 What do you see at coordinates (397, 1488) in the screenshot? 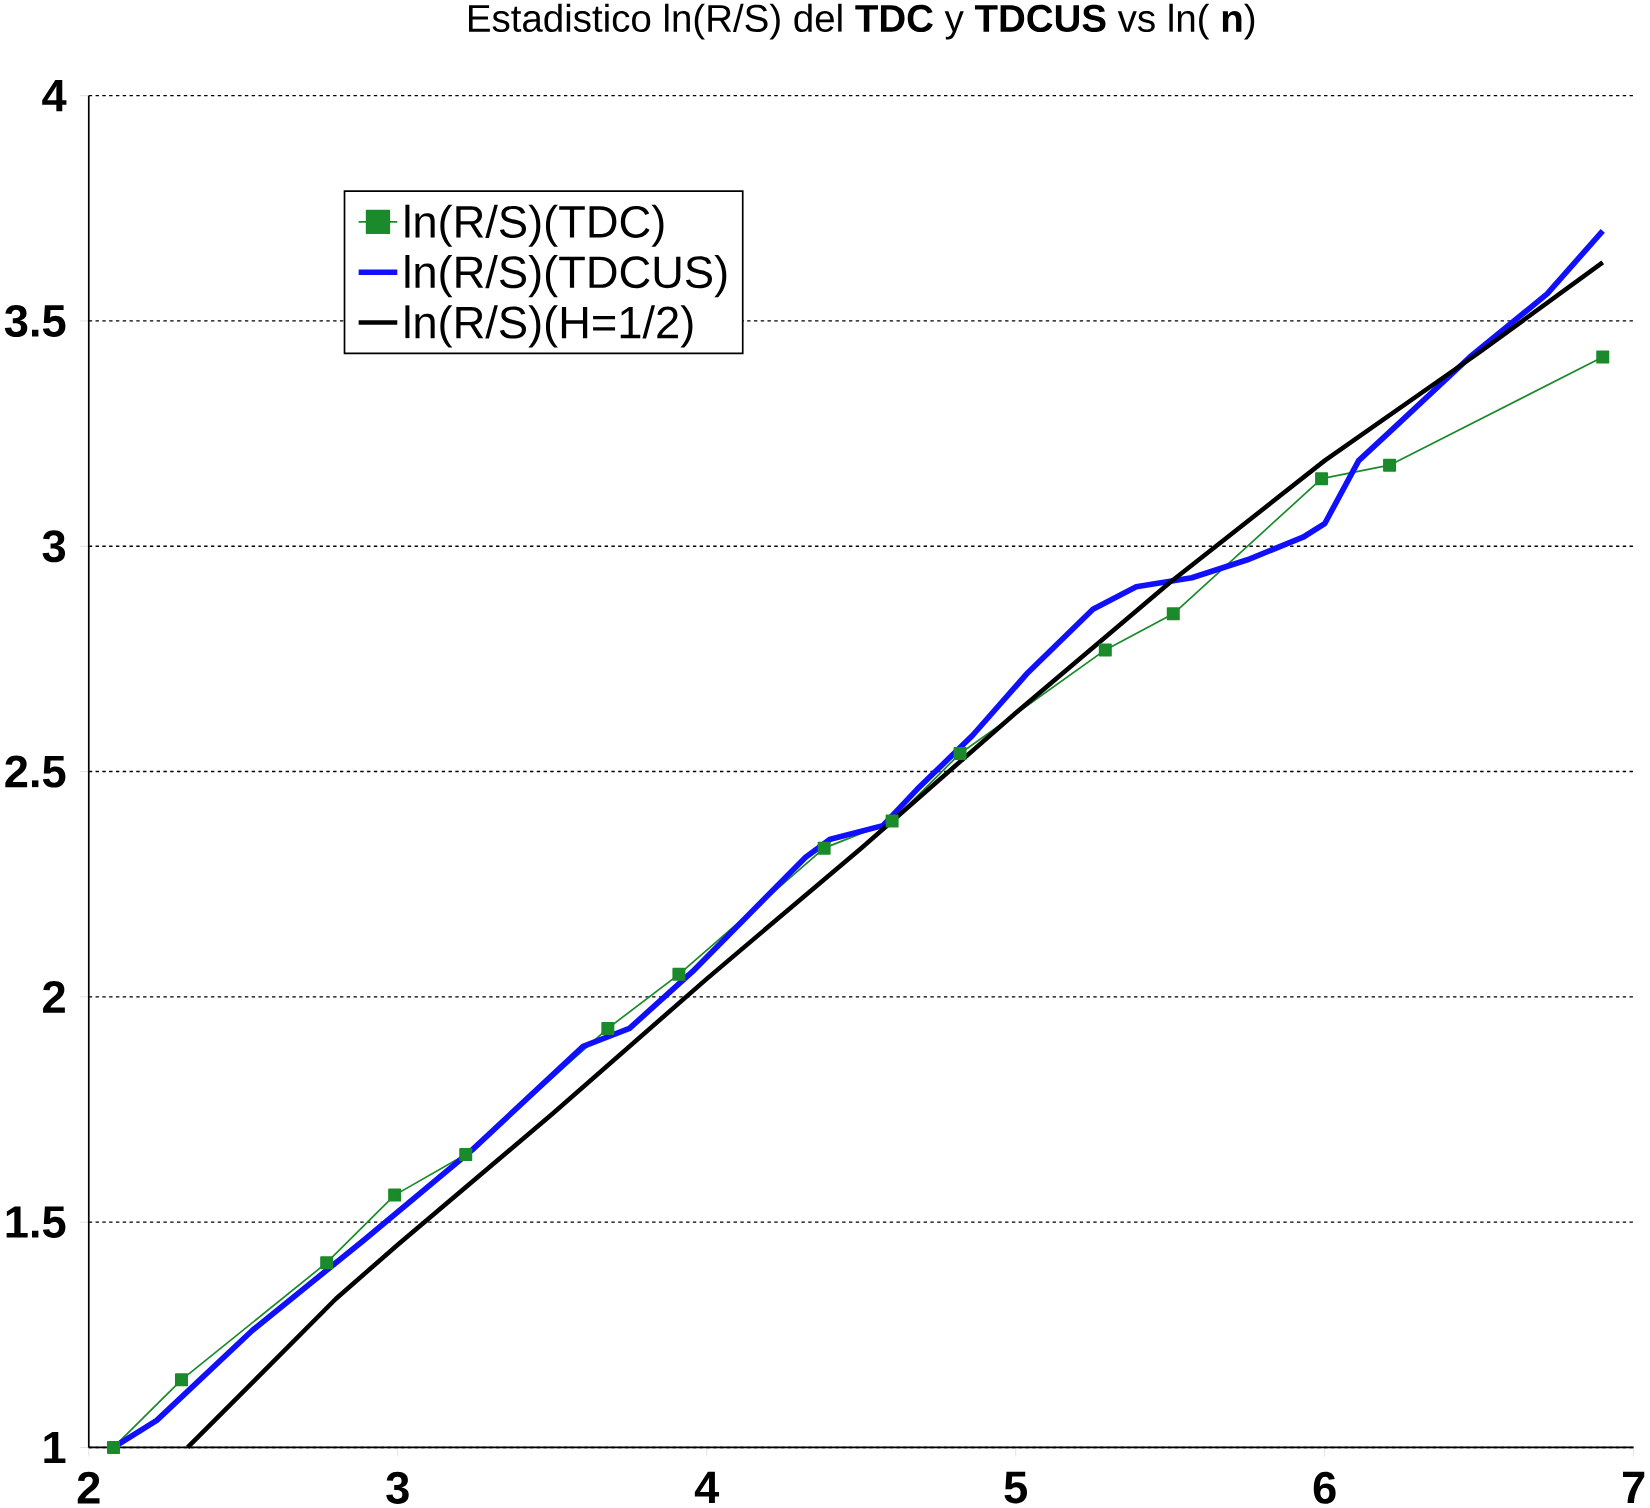
I see `x-tick-label: 3` at bounding box center [397, 1488].